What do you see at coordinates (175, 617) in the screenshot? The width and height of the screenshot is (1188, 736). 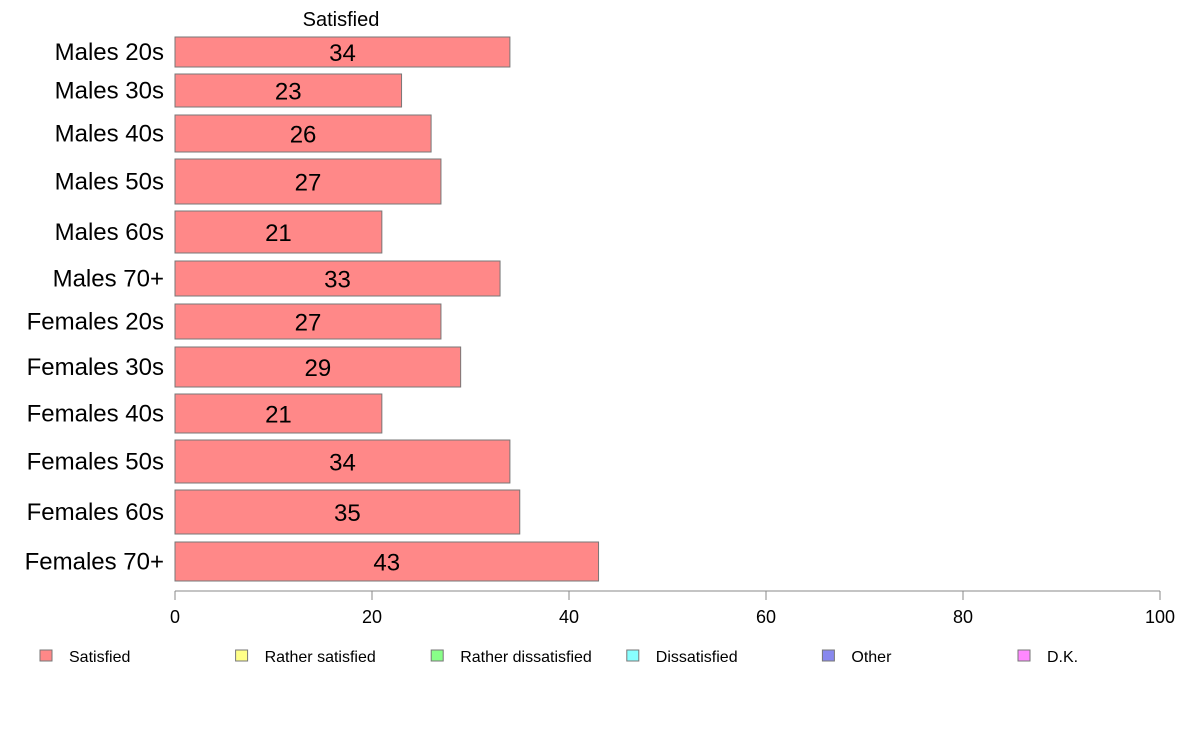 I see `x-tick-label: 0` at bounding box center [175, 617].